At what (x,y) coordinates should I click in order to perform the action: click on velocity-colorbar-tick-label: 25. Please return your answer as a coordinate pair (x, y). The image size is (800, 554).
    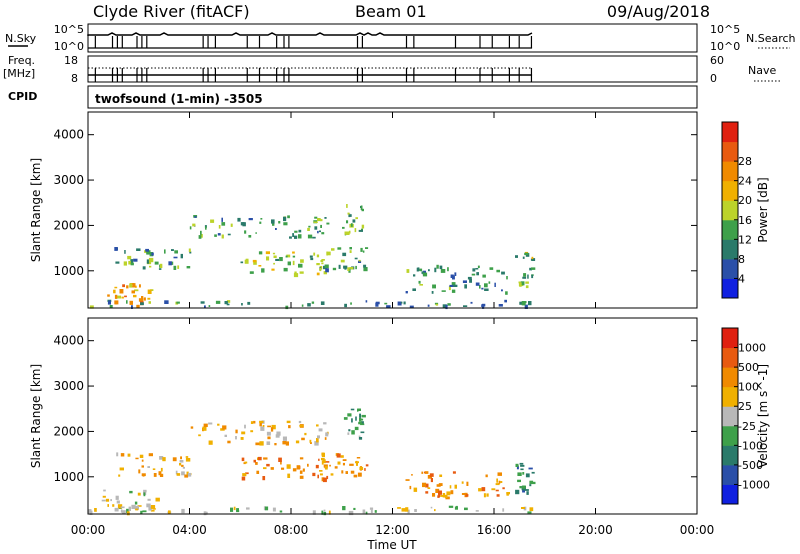
    Looking at the image, I should click on (745, 406).